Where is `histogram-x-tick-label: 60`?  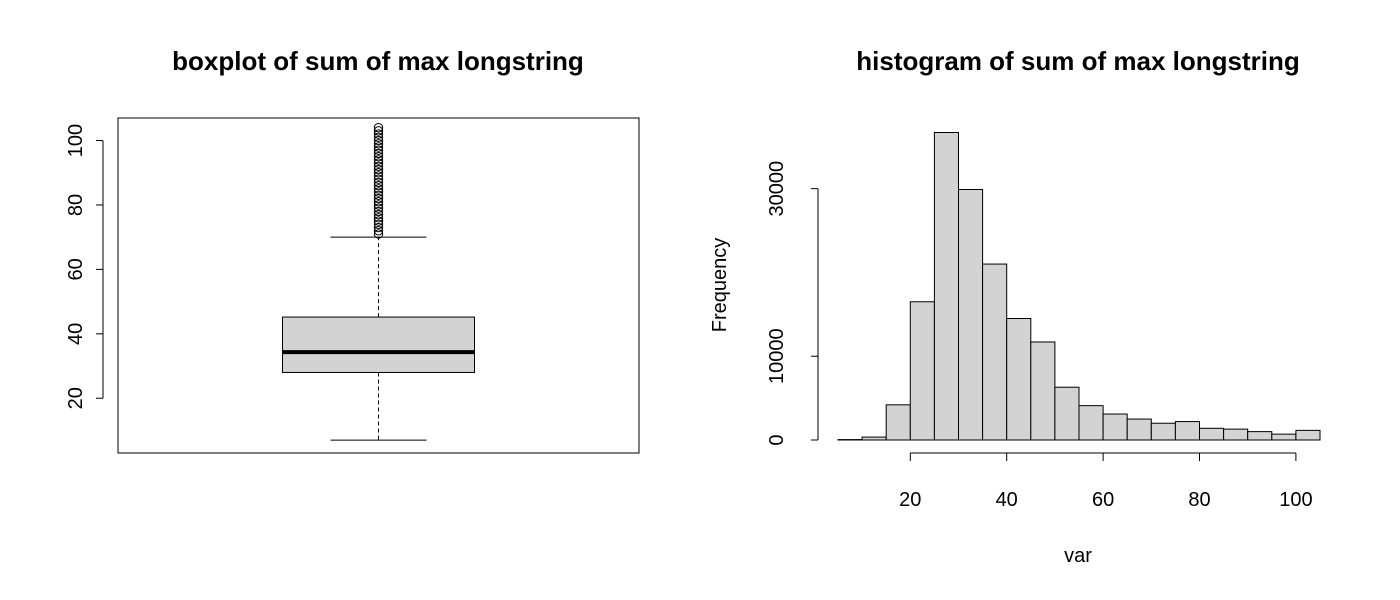 histogram-x-tick-label: 60 is located at coordinates (1103, 500).